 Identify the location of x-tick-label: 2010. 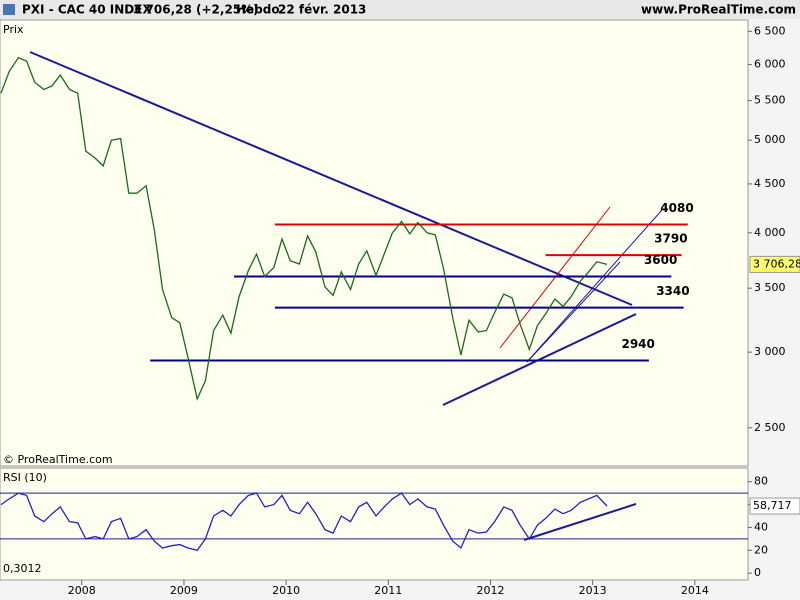
(286, 590).